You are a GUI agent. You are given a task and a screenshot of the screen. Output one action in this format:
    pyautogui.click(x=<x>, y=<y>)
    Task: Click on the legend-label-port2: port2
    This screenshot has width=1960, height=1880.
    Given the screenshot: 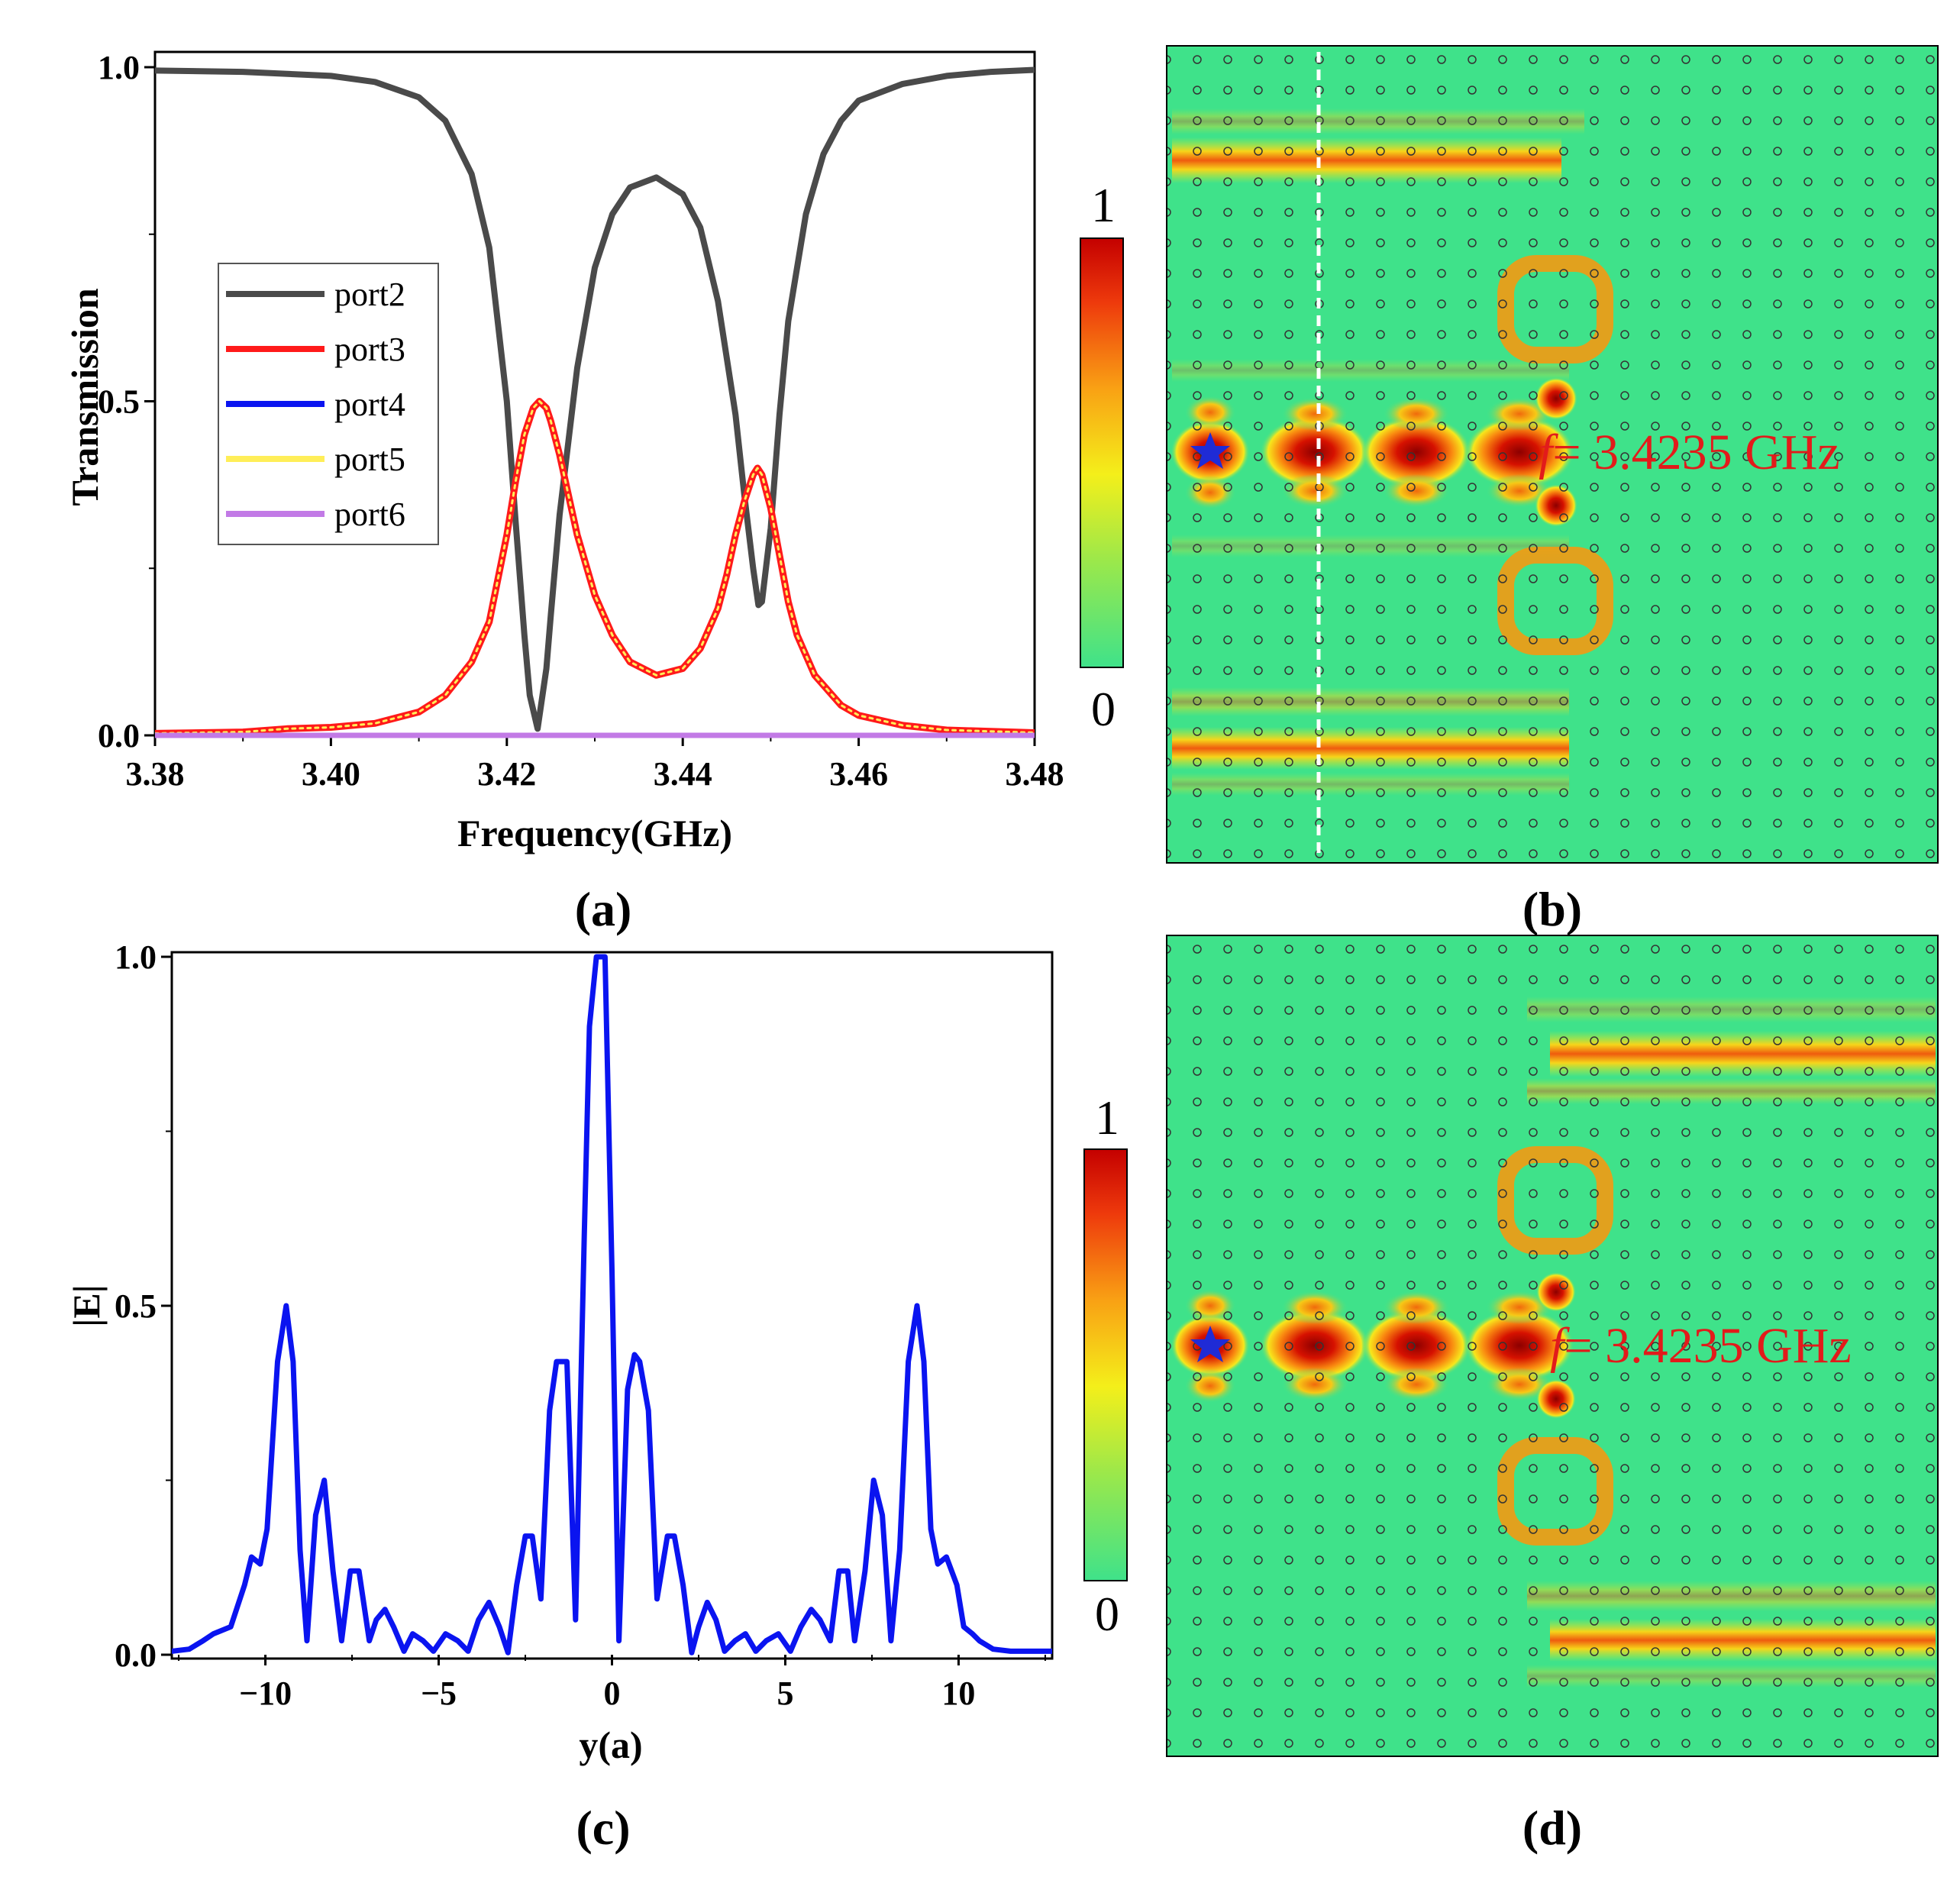 What is the action you would take?
    pyautogui.click(x=369, y=295)
    